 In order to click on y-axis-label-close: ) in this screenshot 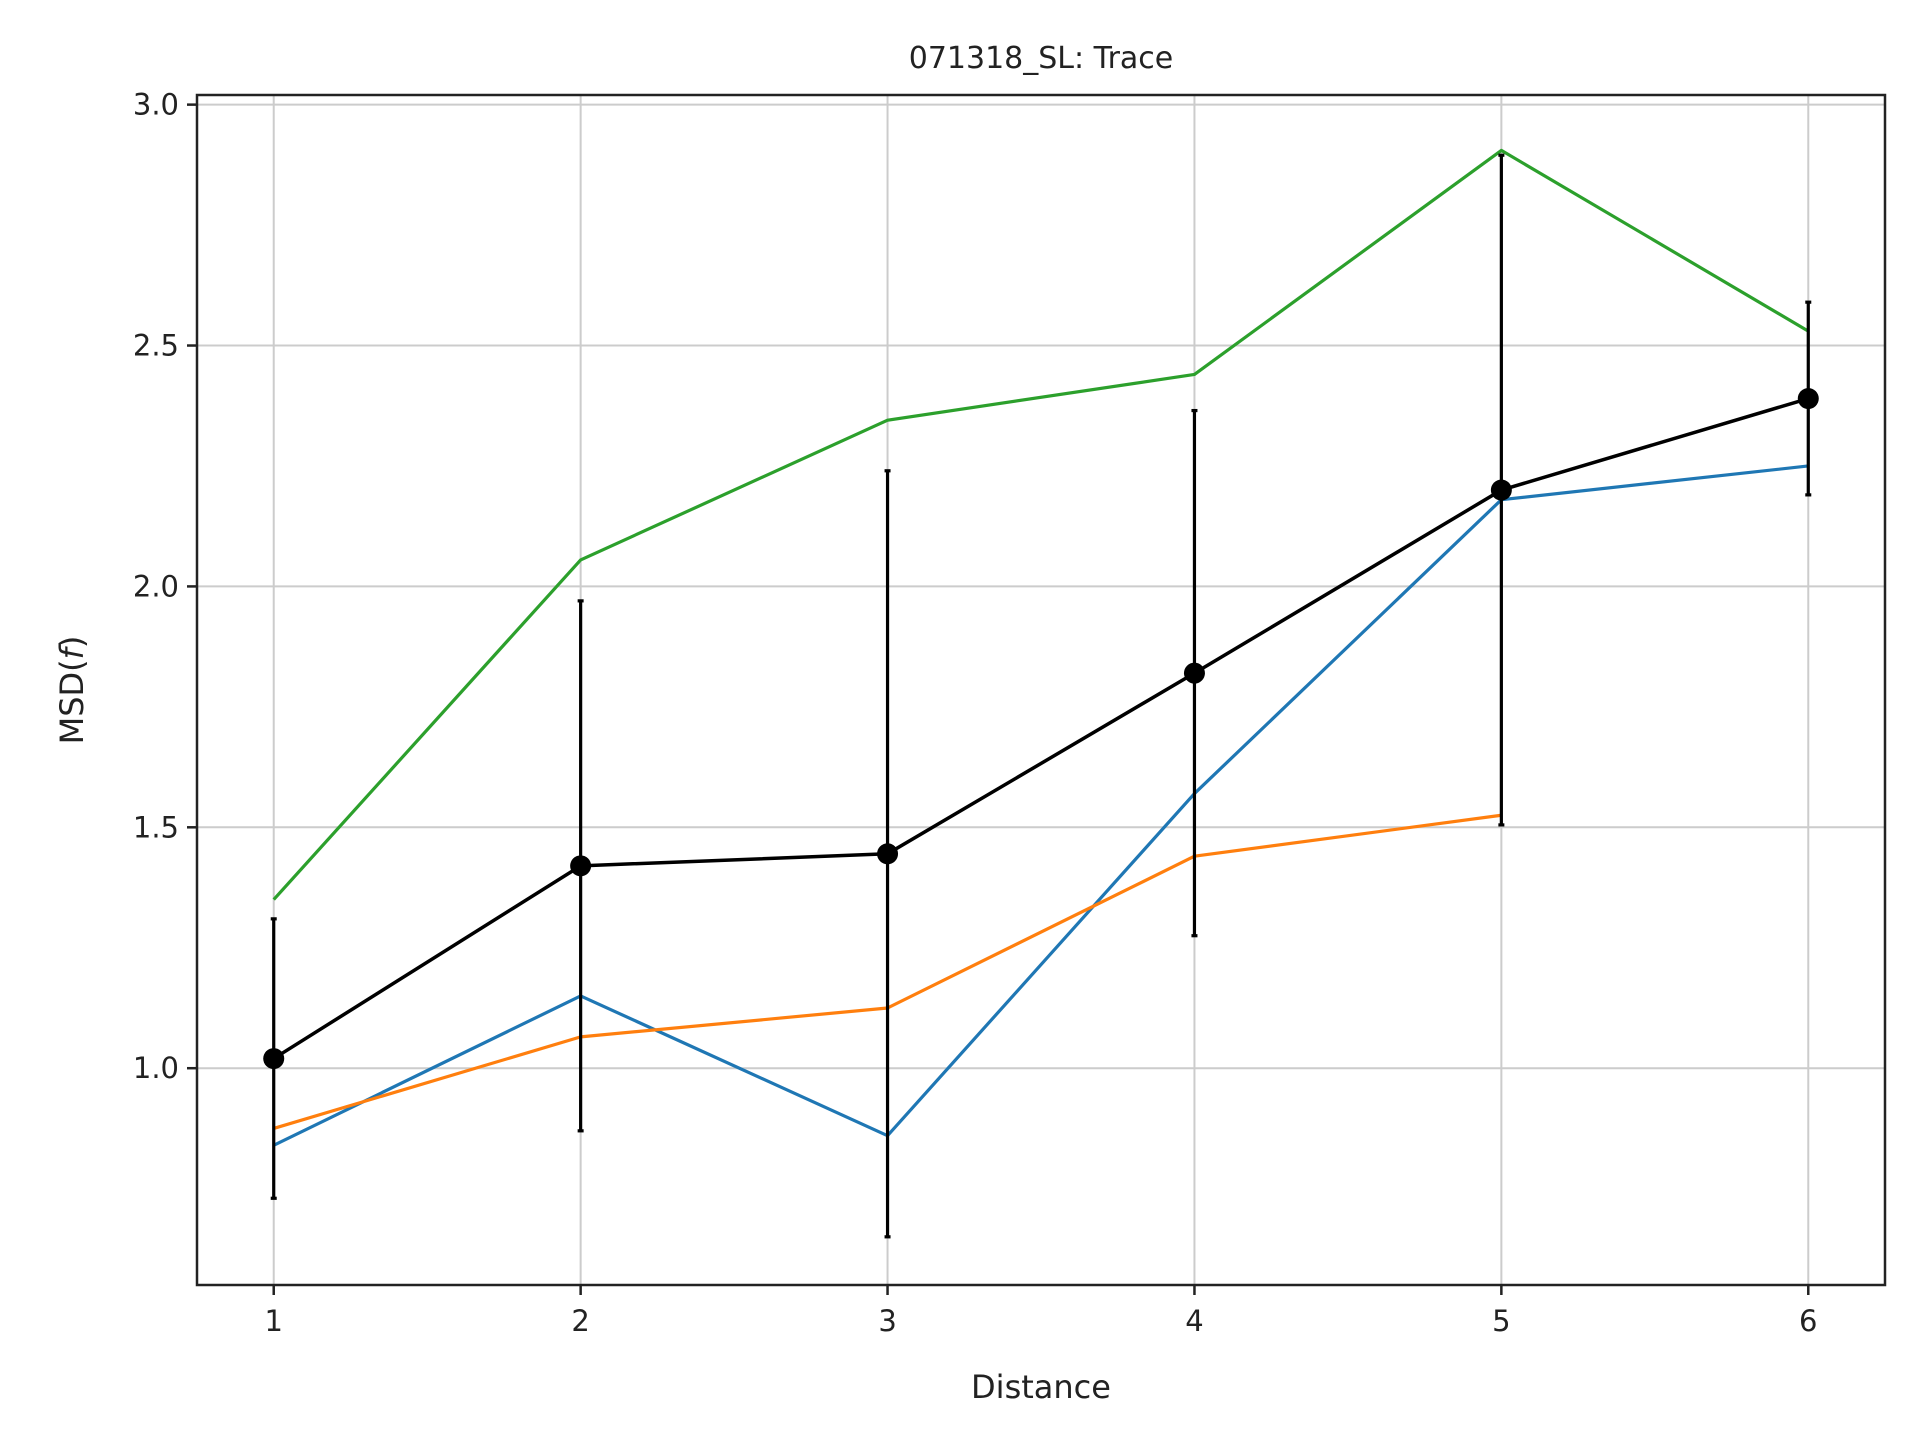, I will do `click(72, 642)`.